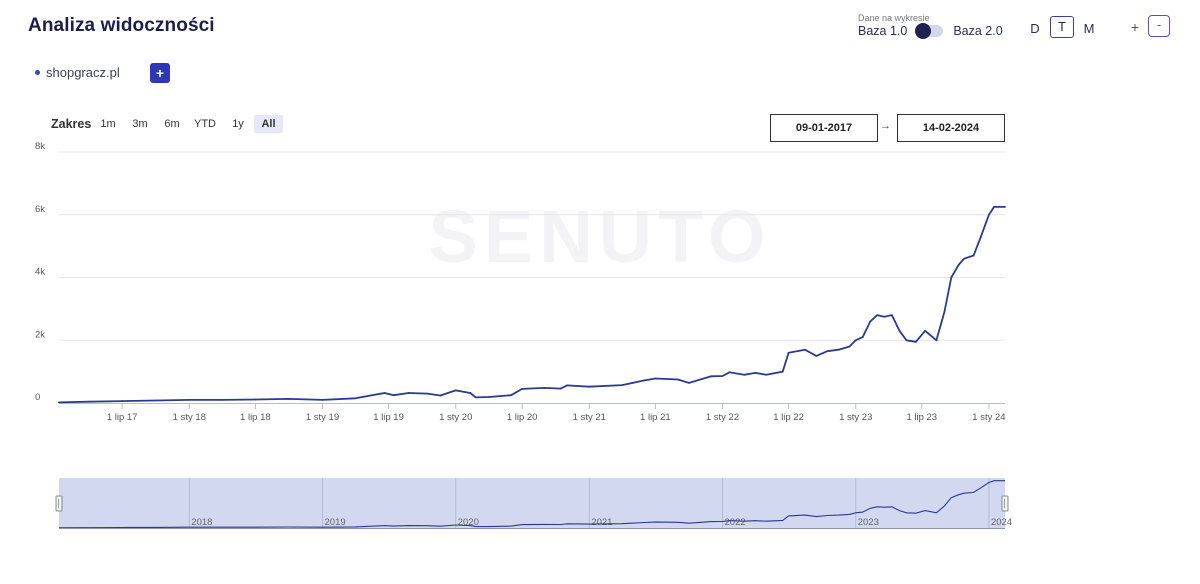 Image resolution: width=1200 pixels, height=584 pixels. I want to click on x-tick-label: 1 lip 18, so click(255, 417).